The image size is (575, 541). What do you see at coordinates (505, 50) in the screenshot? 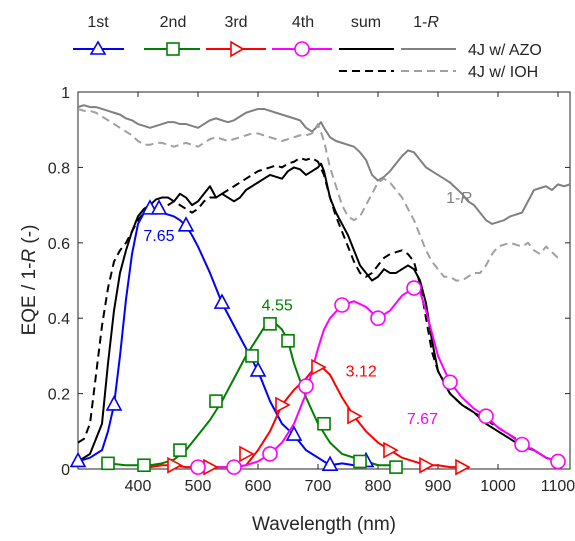
I see `legend-row1-label: 4J w/ AZO` at bounding box center [505, 50].